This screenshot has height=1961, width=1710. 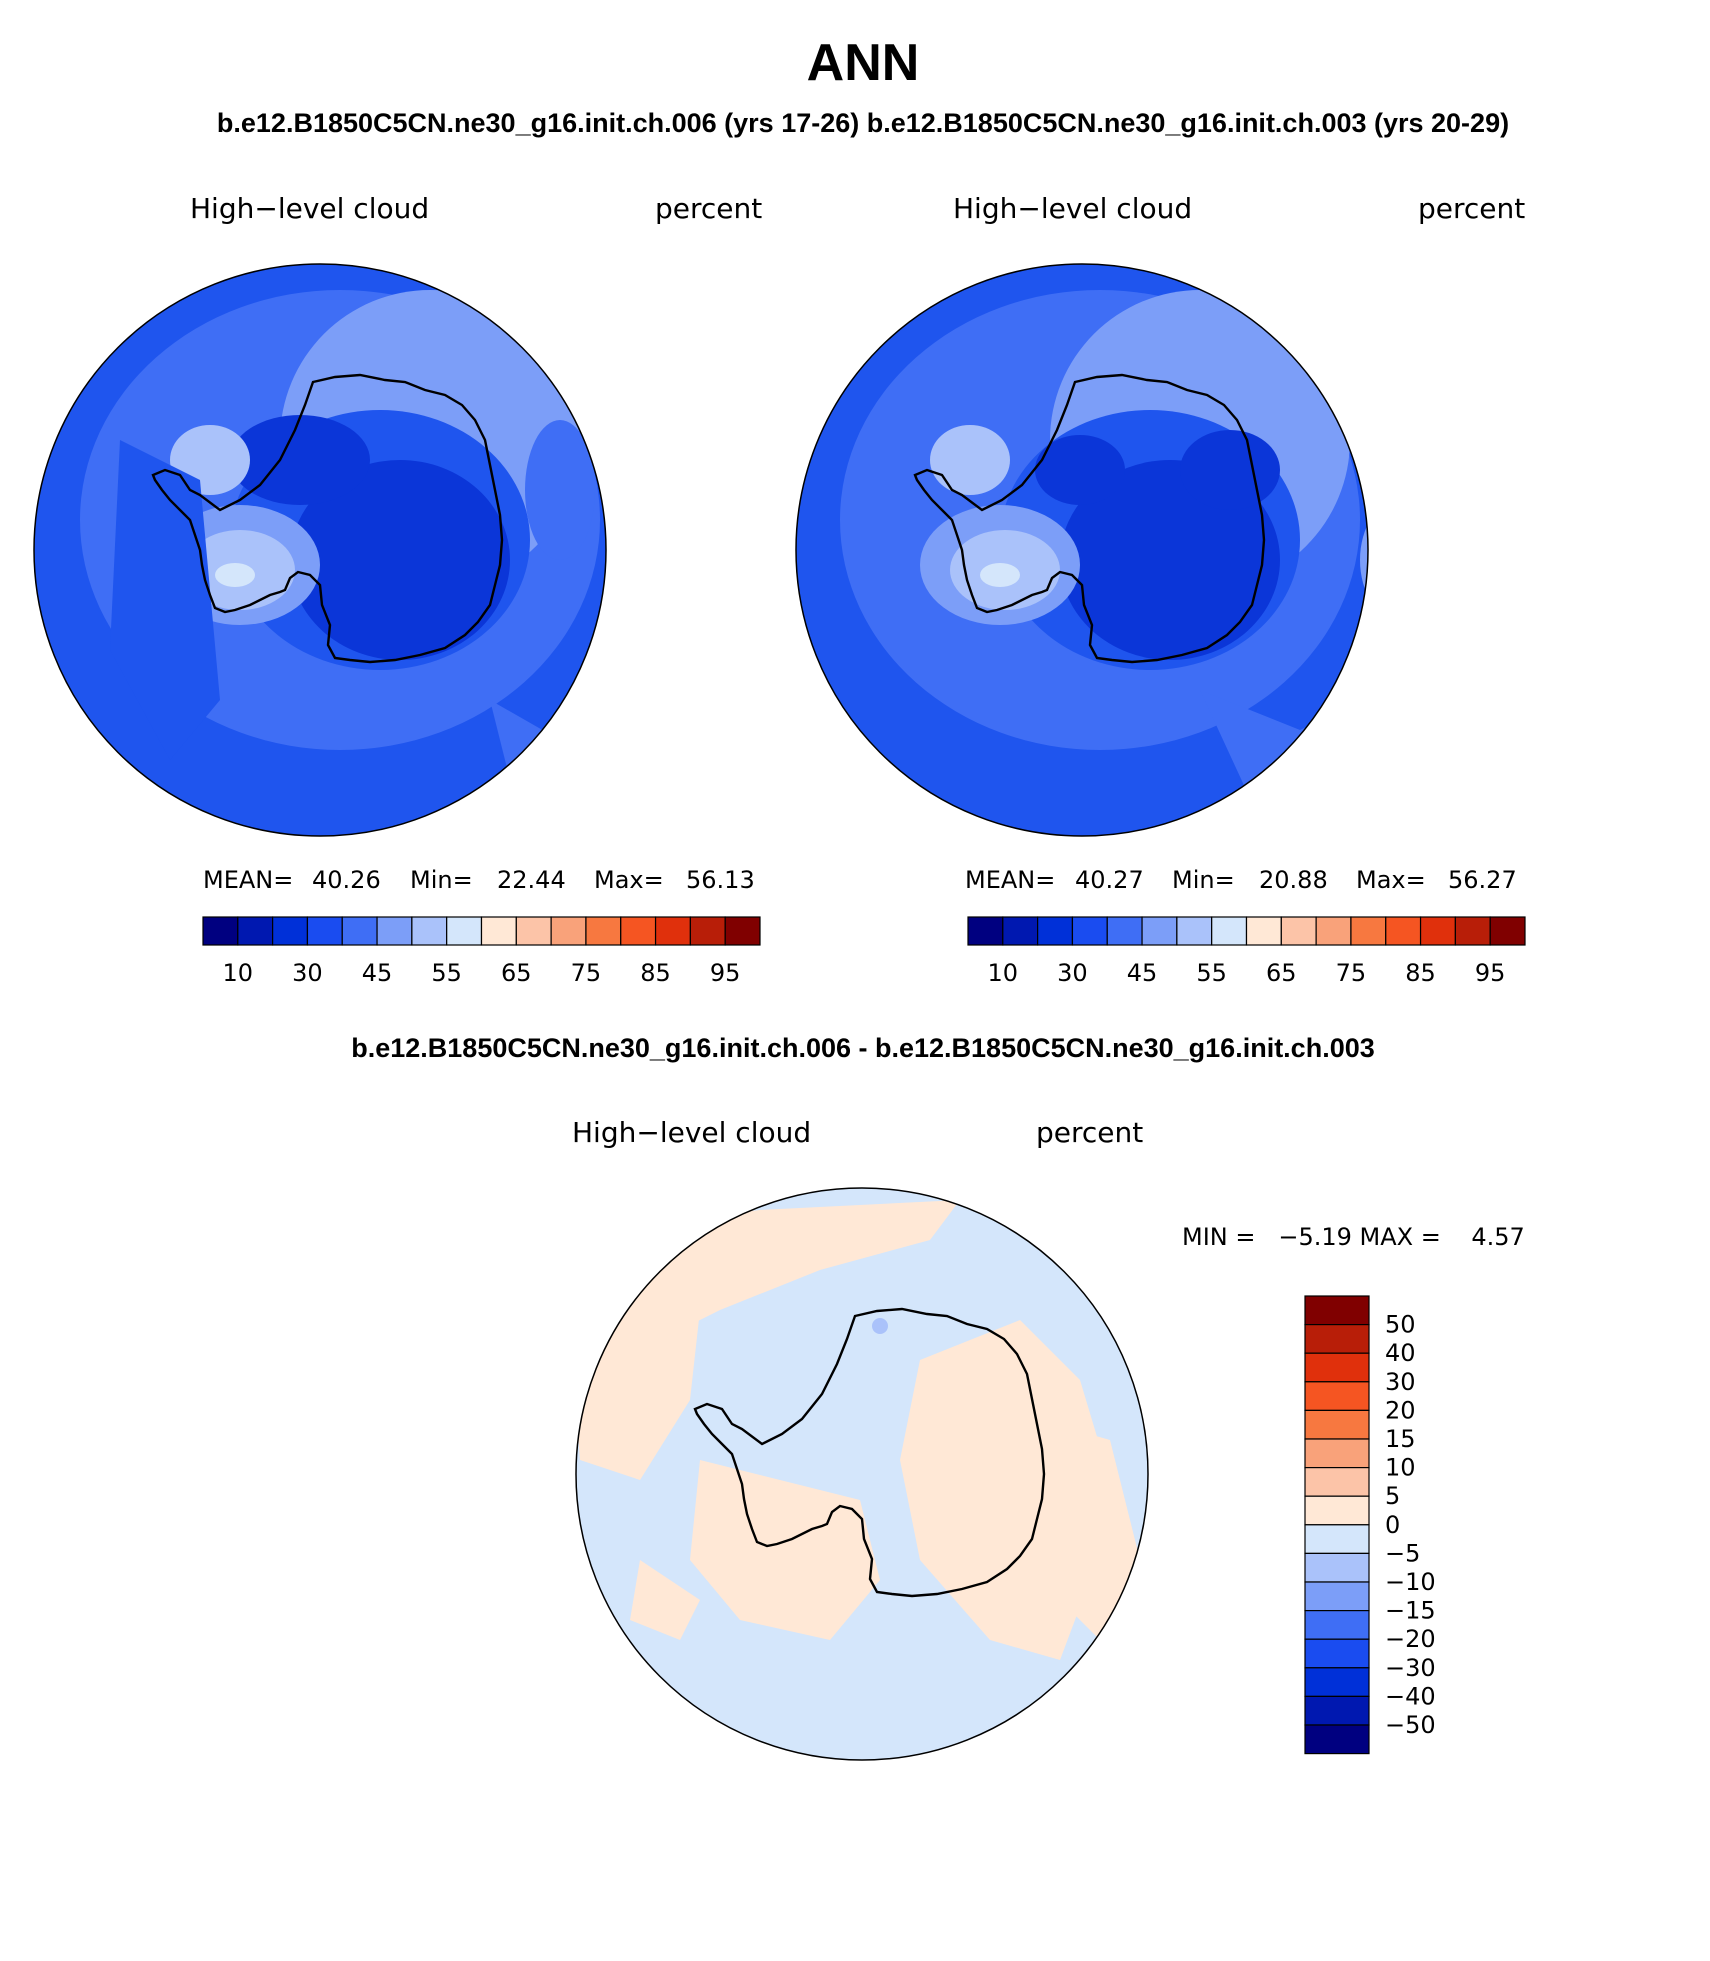 I want to click on panel-diff-variable: High−level cloud, so click(x=691, y=1132).